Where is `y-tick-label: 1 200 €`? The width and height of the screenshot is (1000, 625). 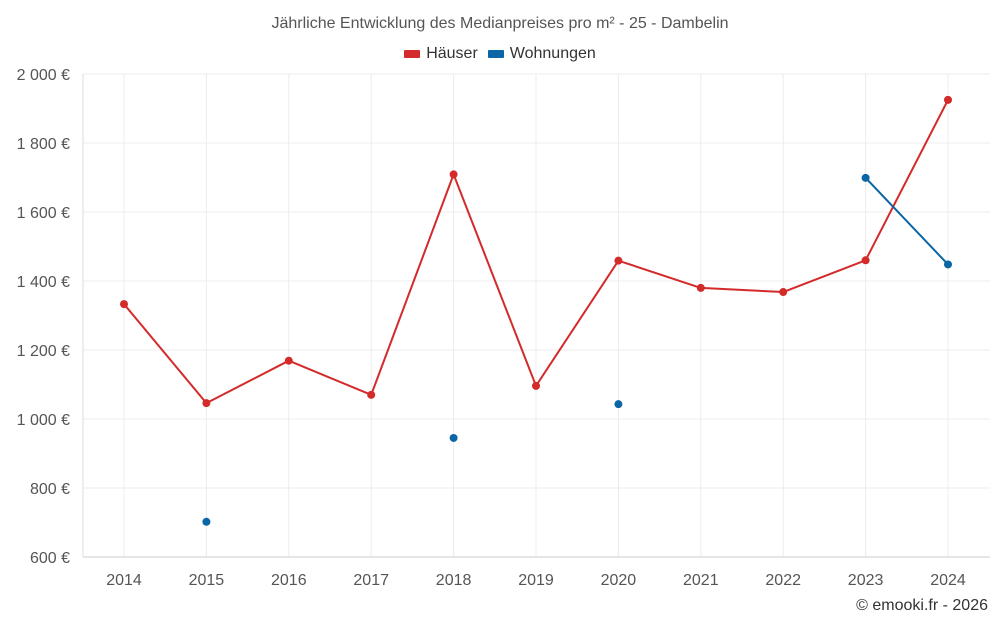
y-tick-label: 1 200 € is located at coordinates (43, 351).